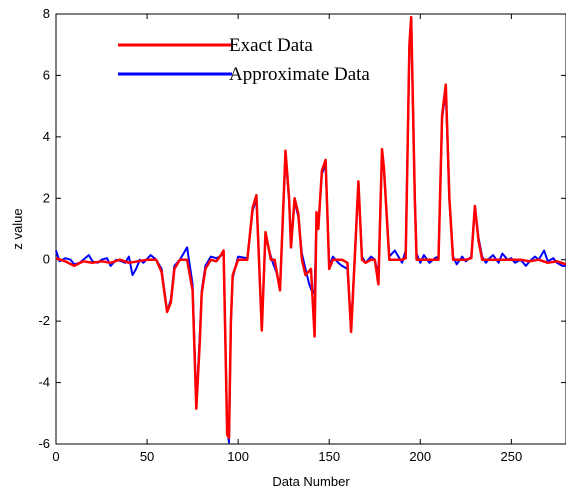  What do you see at coordinates (44, 320) in the screenshot?
I see `y-tick-label: -2` at bounding box center [44, 320].